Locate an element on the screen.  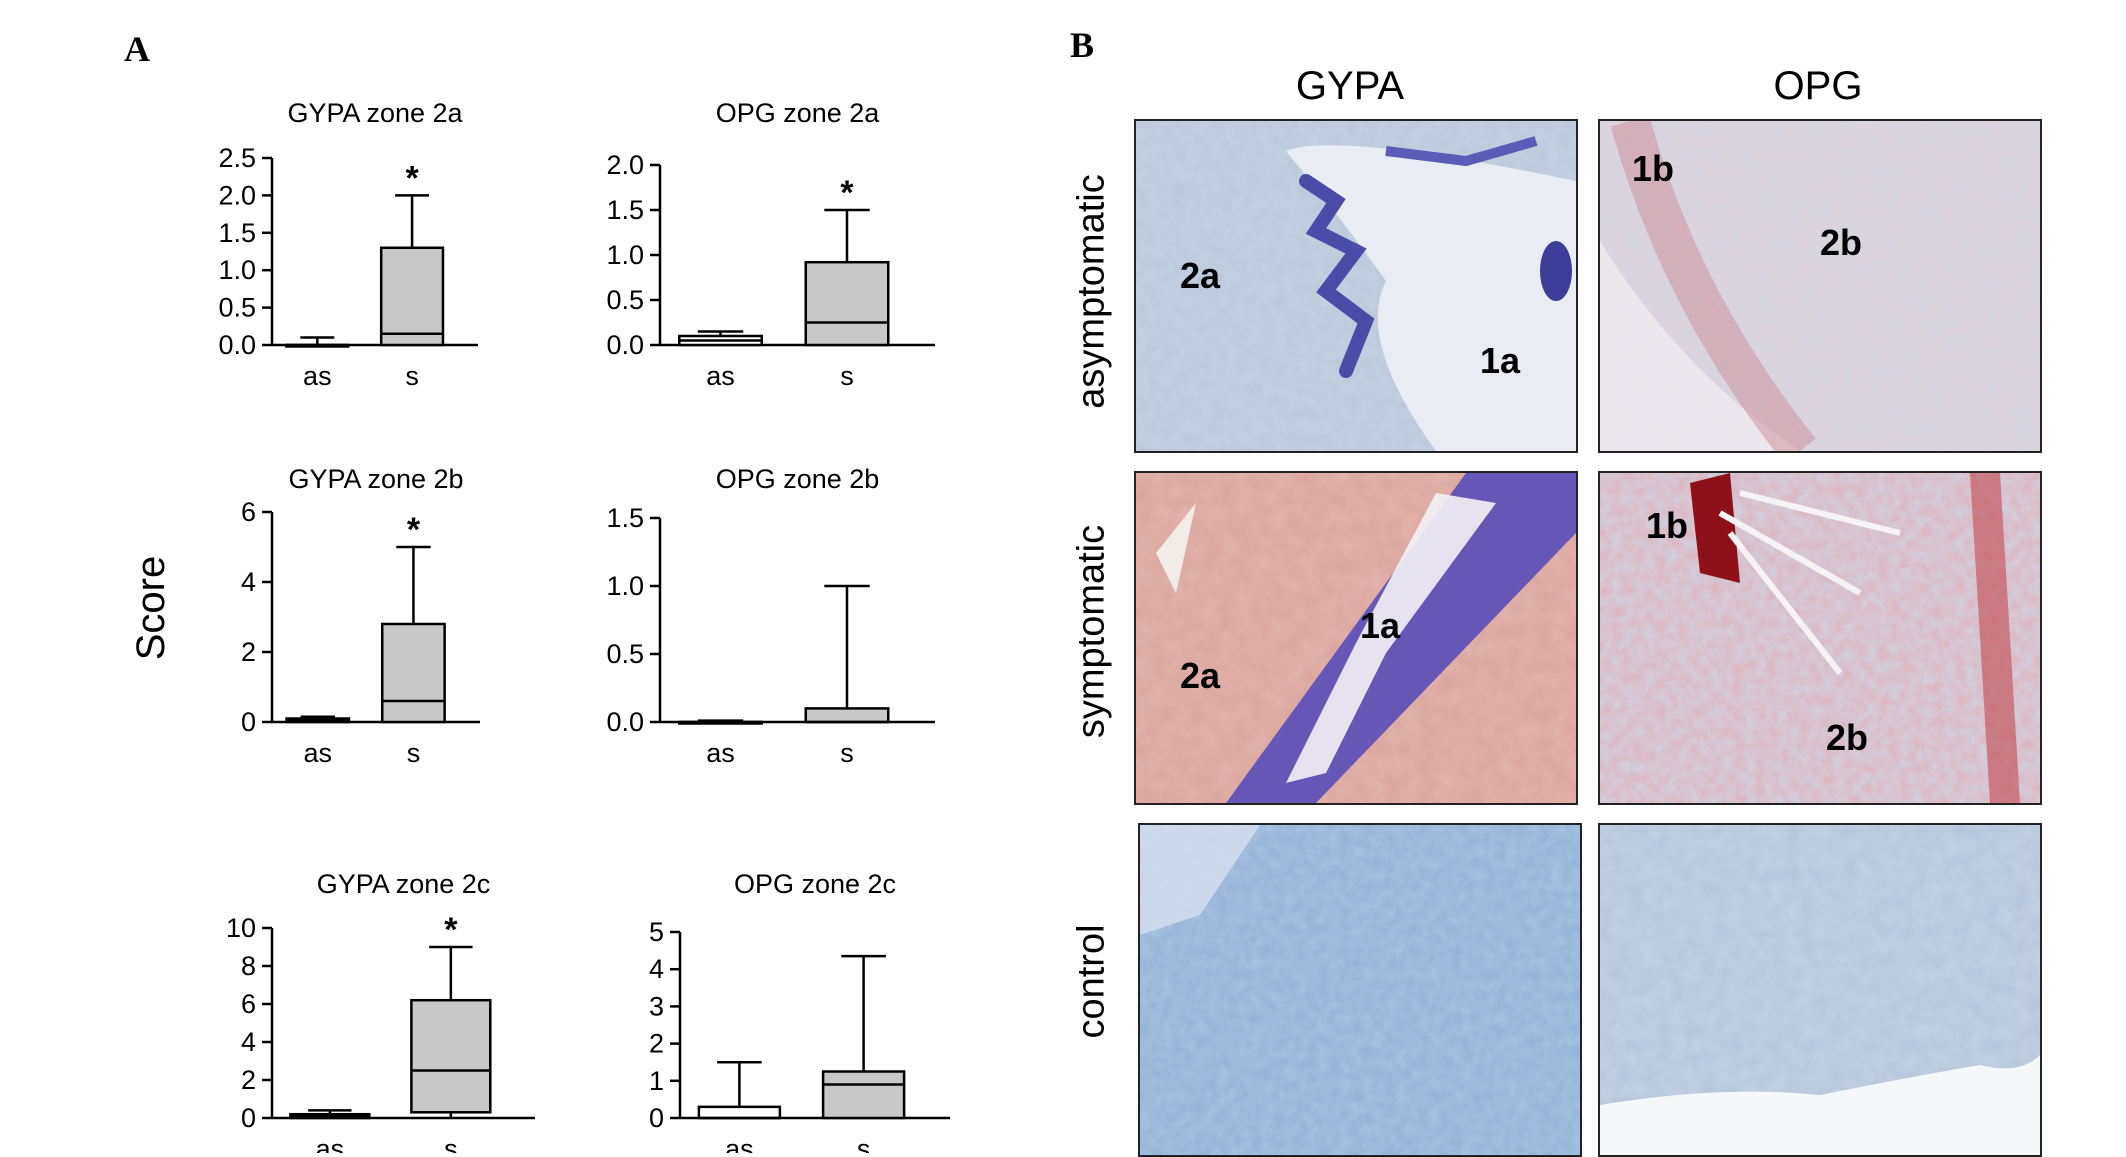
micrograph-control-gypa is located at coordinates (1360, 990).